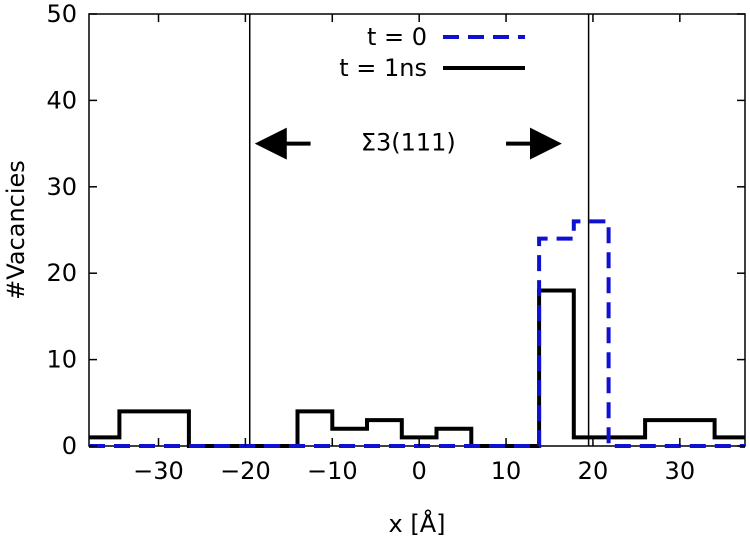  I want to click on y-tick-label: 30, so click(61, 187).